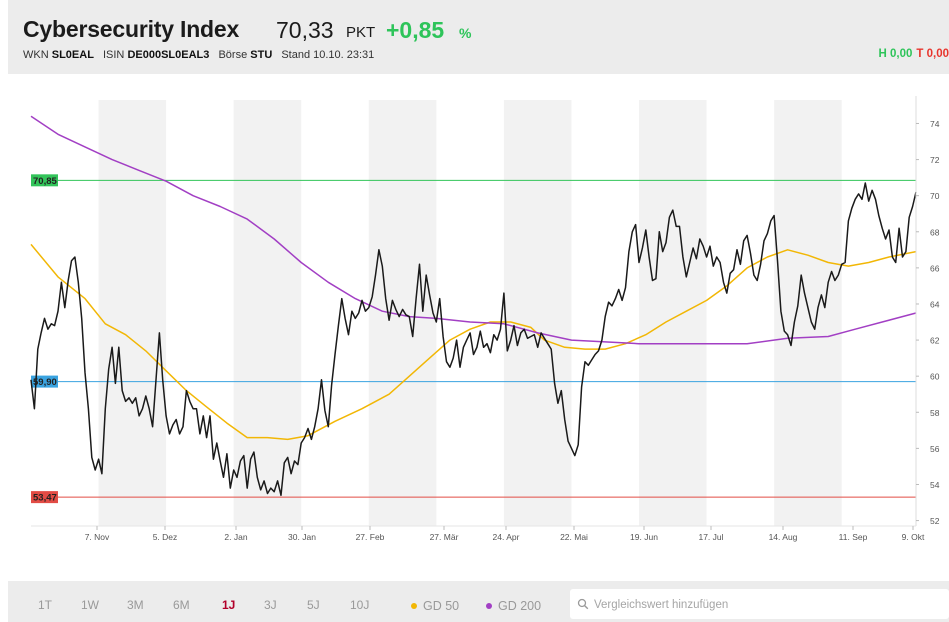 The image size is (949, 622). What do you see at coordinates (932, 54) in the screenshot?
I see `day-low: T 0,00` at bounding box center [932, 54].